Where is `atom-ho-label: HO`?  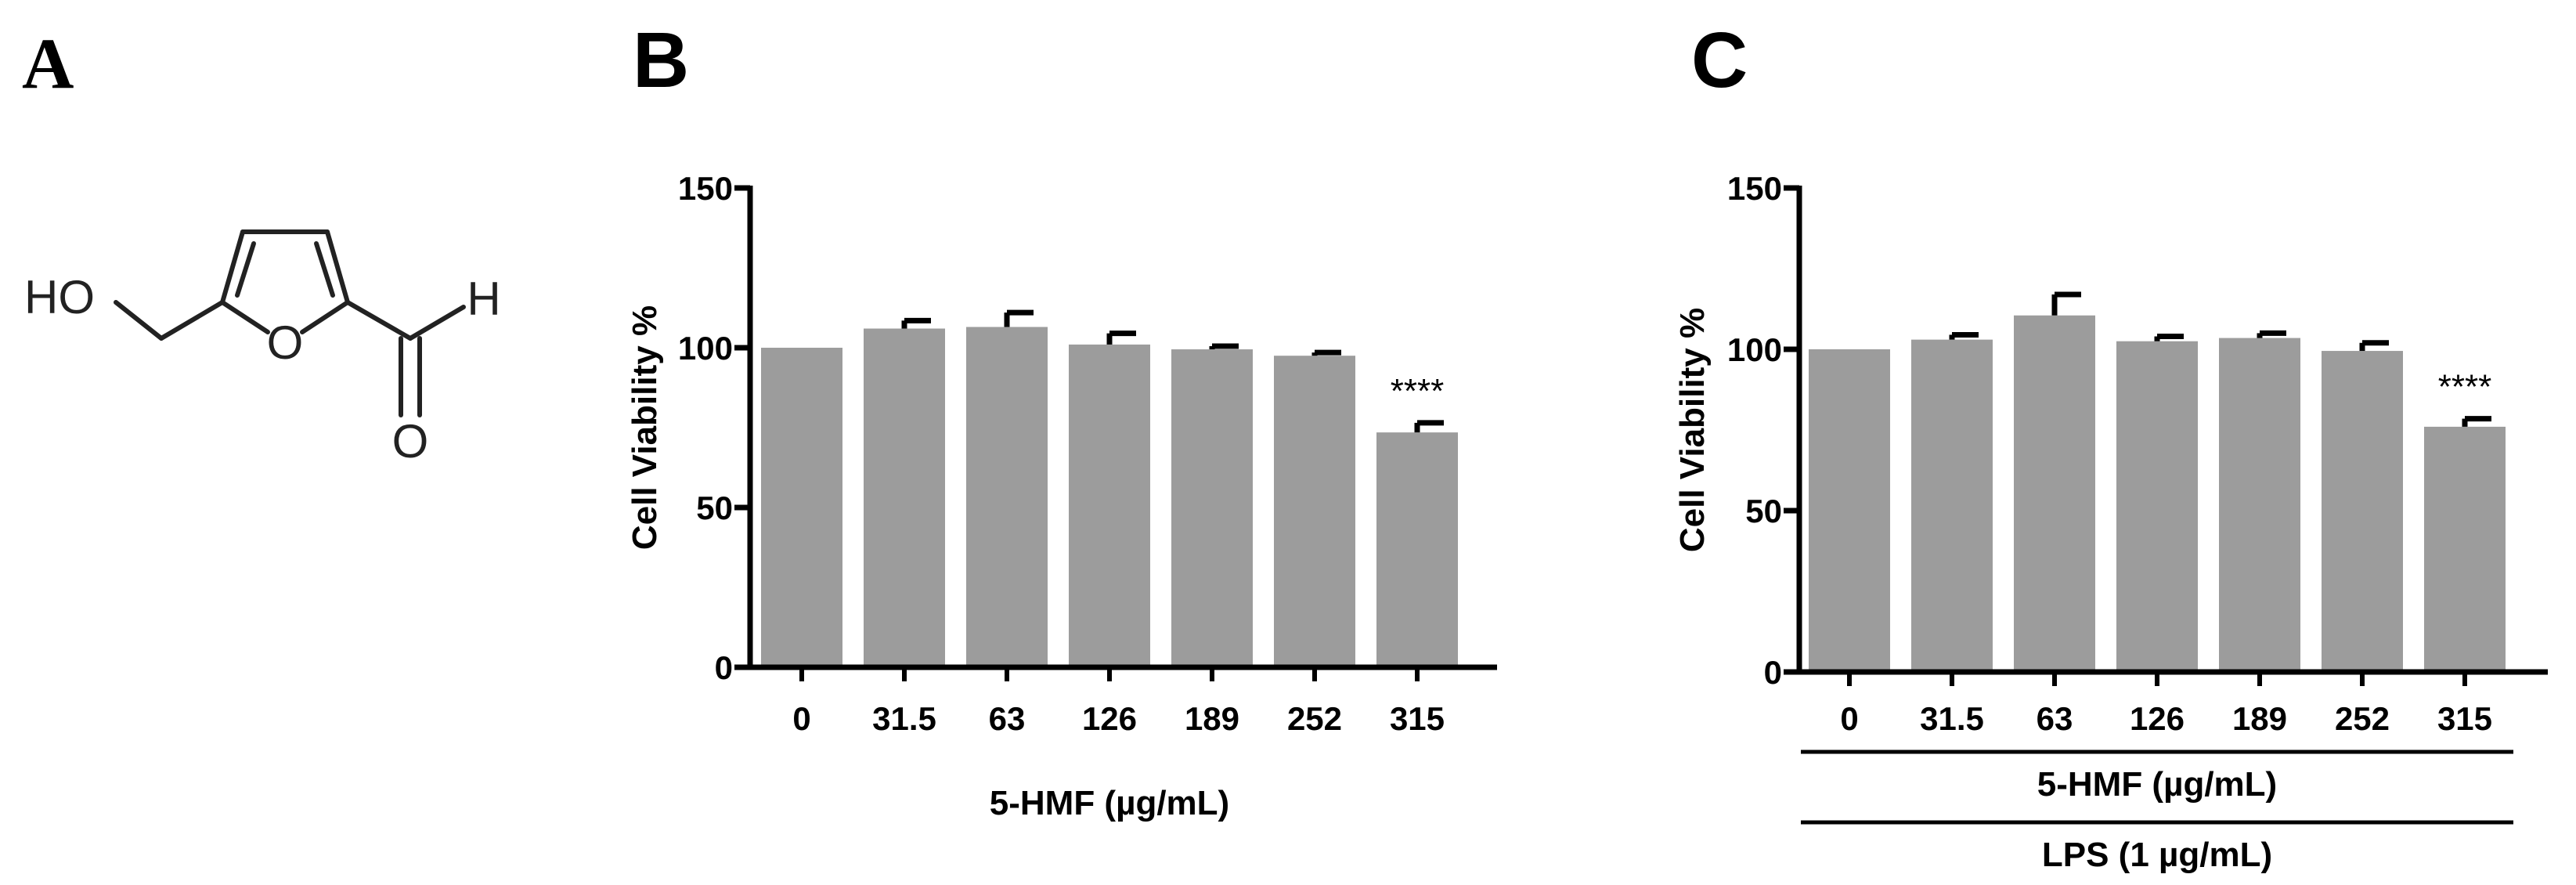 atom-ho-label: HO is located at coordinates (59, 297).